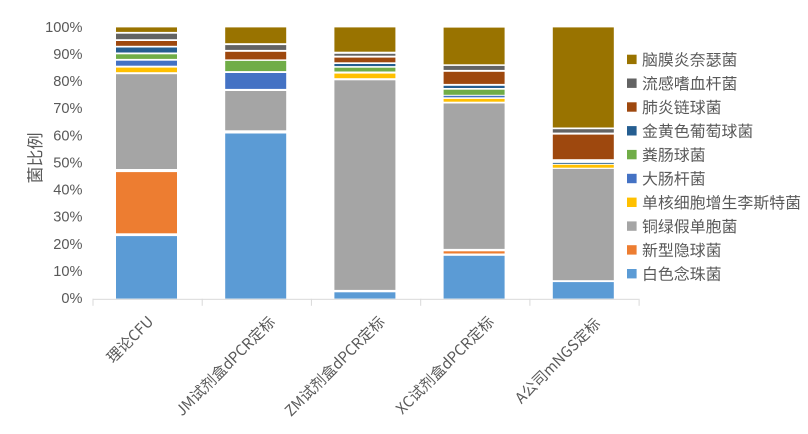 This screenshot has height=434, width=808. What do you see at coordinates (63, 28) in the screenshot?
I see `svg-text: 100%` at bounding box center [63, 28].